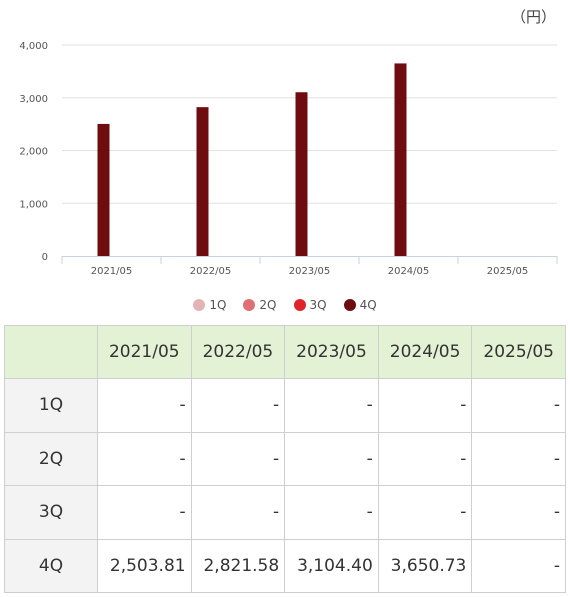 The width and height of the screenshot is (570, 597). What do you see at coordinates (409, 271) in the screenshot?
I see `x-tick-label: 2024/05` at bounding box center [409, 271].